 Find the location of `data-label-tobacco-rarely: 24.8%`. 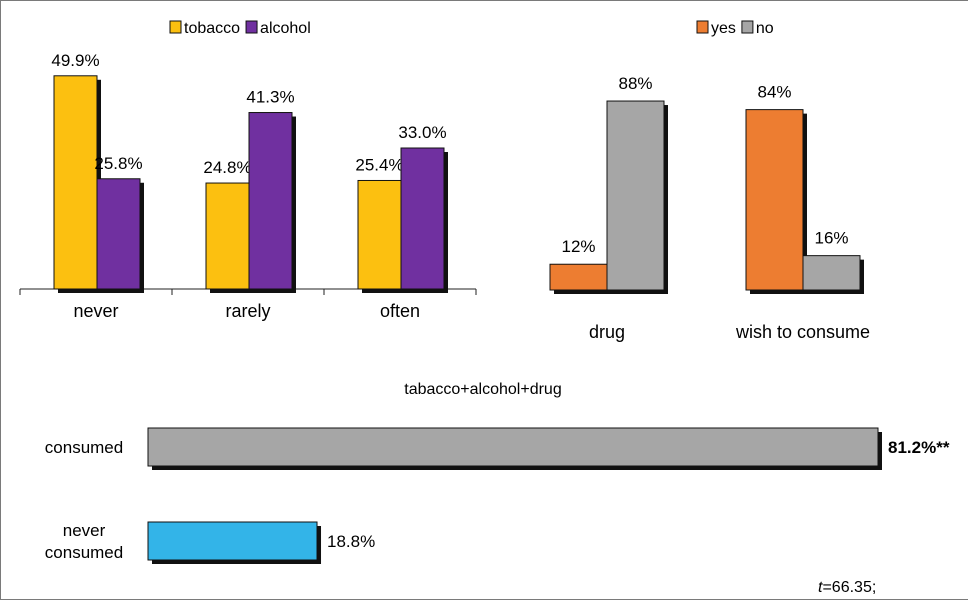

data-label-tobacco-rarely: 24.8% is located at coordinates (227, 167).